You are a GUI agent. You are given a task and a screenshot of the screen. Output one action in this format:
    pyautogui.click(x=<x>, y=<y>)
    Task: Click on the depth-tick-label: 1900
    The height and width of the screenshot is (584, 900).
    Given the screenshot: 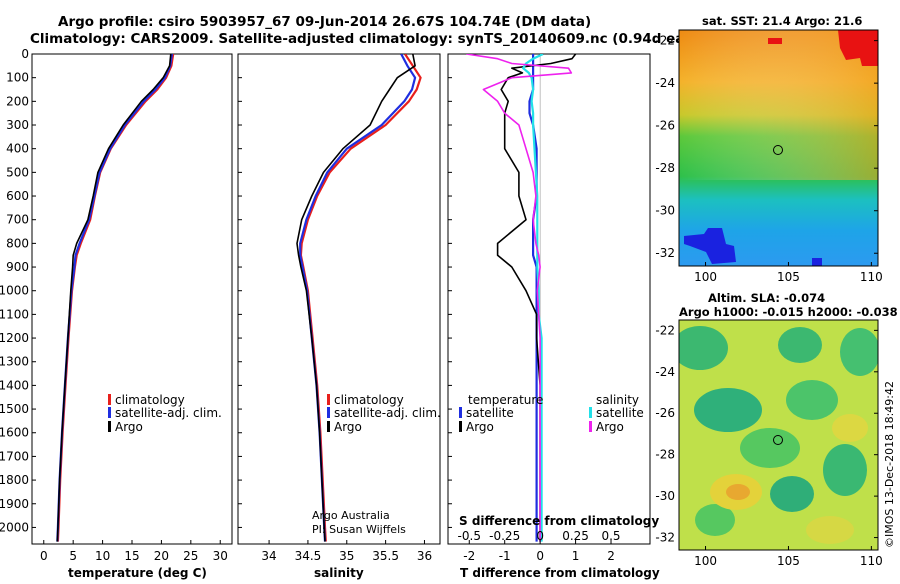 What is the action you would take?
    pyautogui.click(x=14, y=504)
    